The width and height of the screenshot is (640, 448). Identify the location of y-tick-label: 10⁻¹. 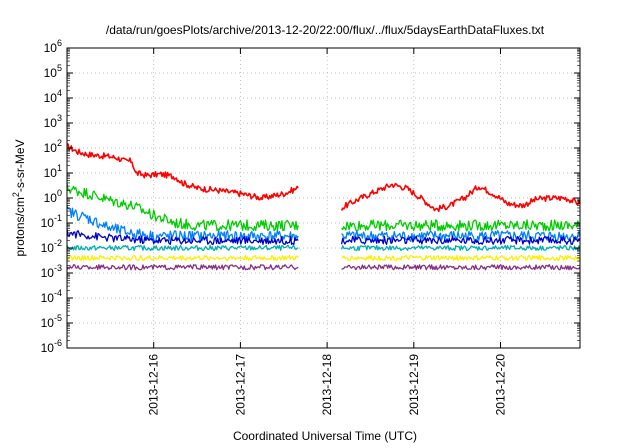
(51, 221).